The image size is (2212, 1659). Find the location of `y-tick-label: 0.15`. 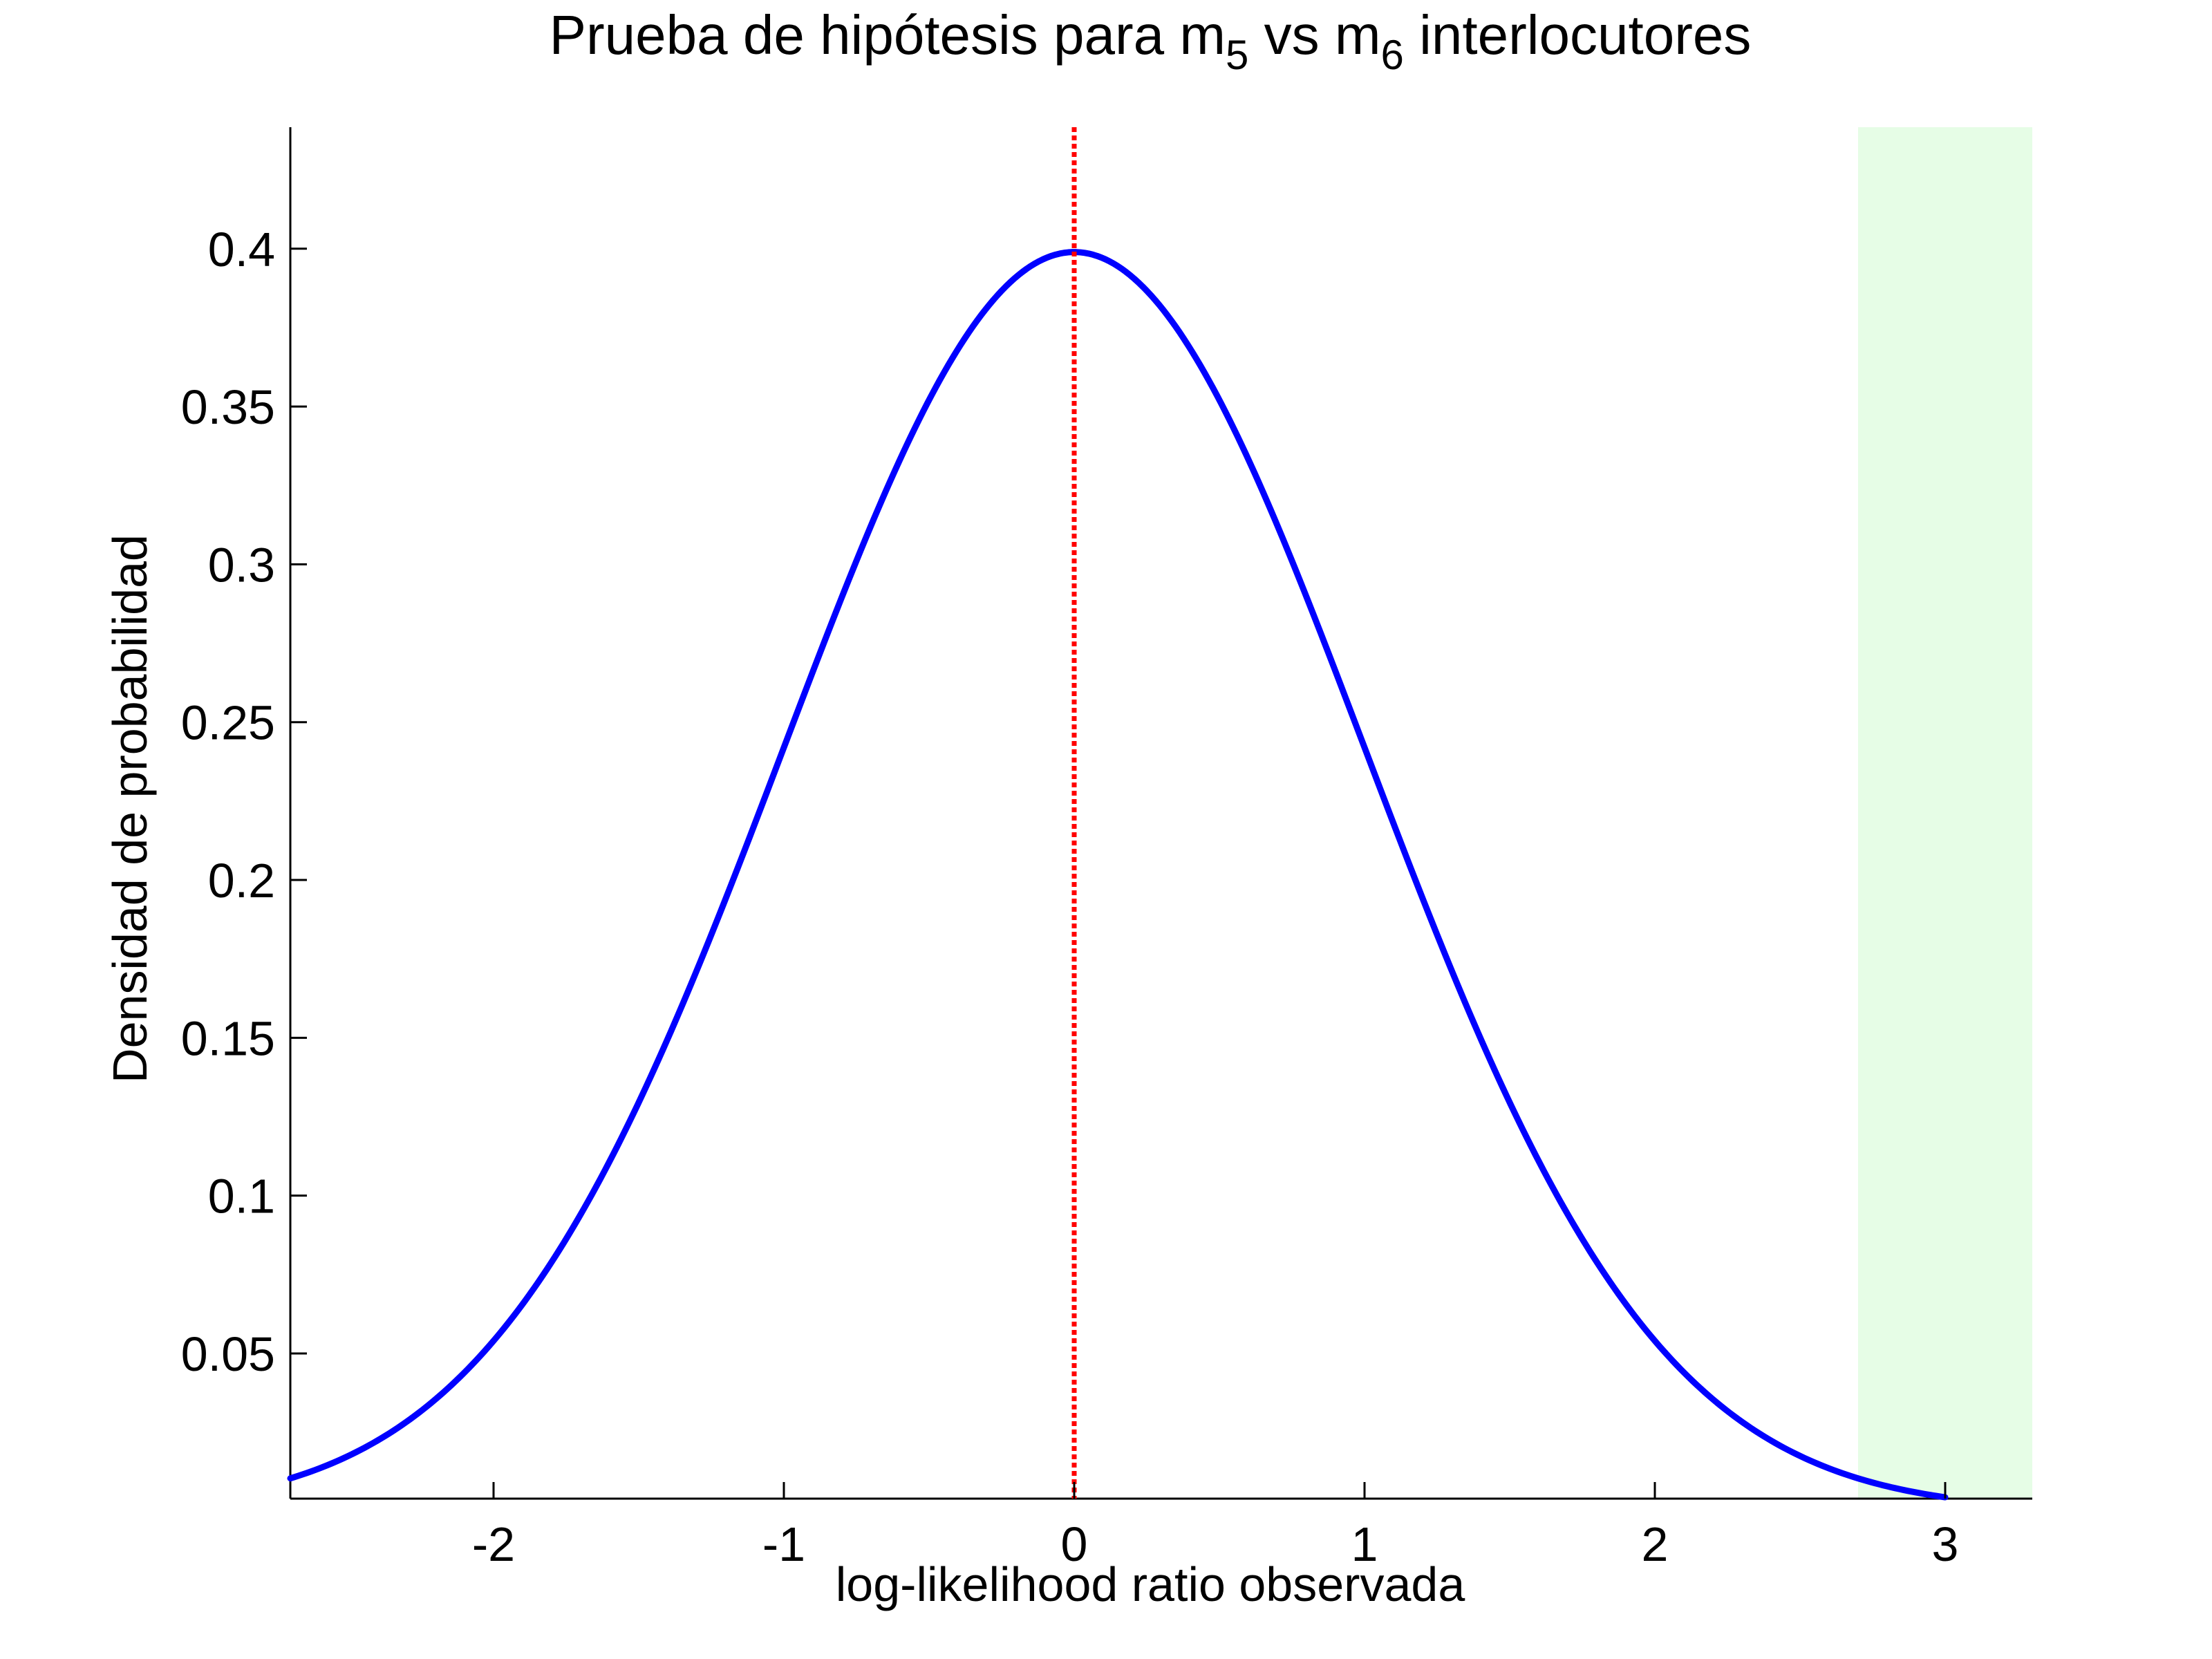

y-tick-label: 0.15 is located at coordinates (228, 1038).